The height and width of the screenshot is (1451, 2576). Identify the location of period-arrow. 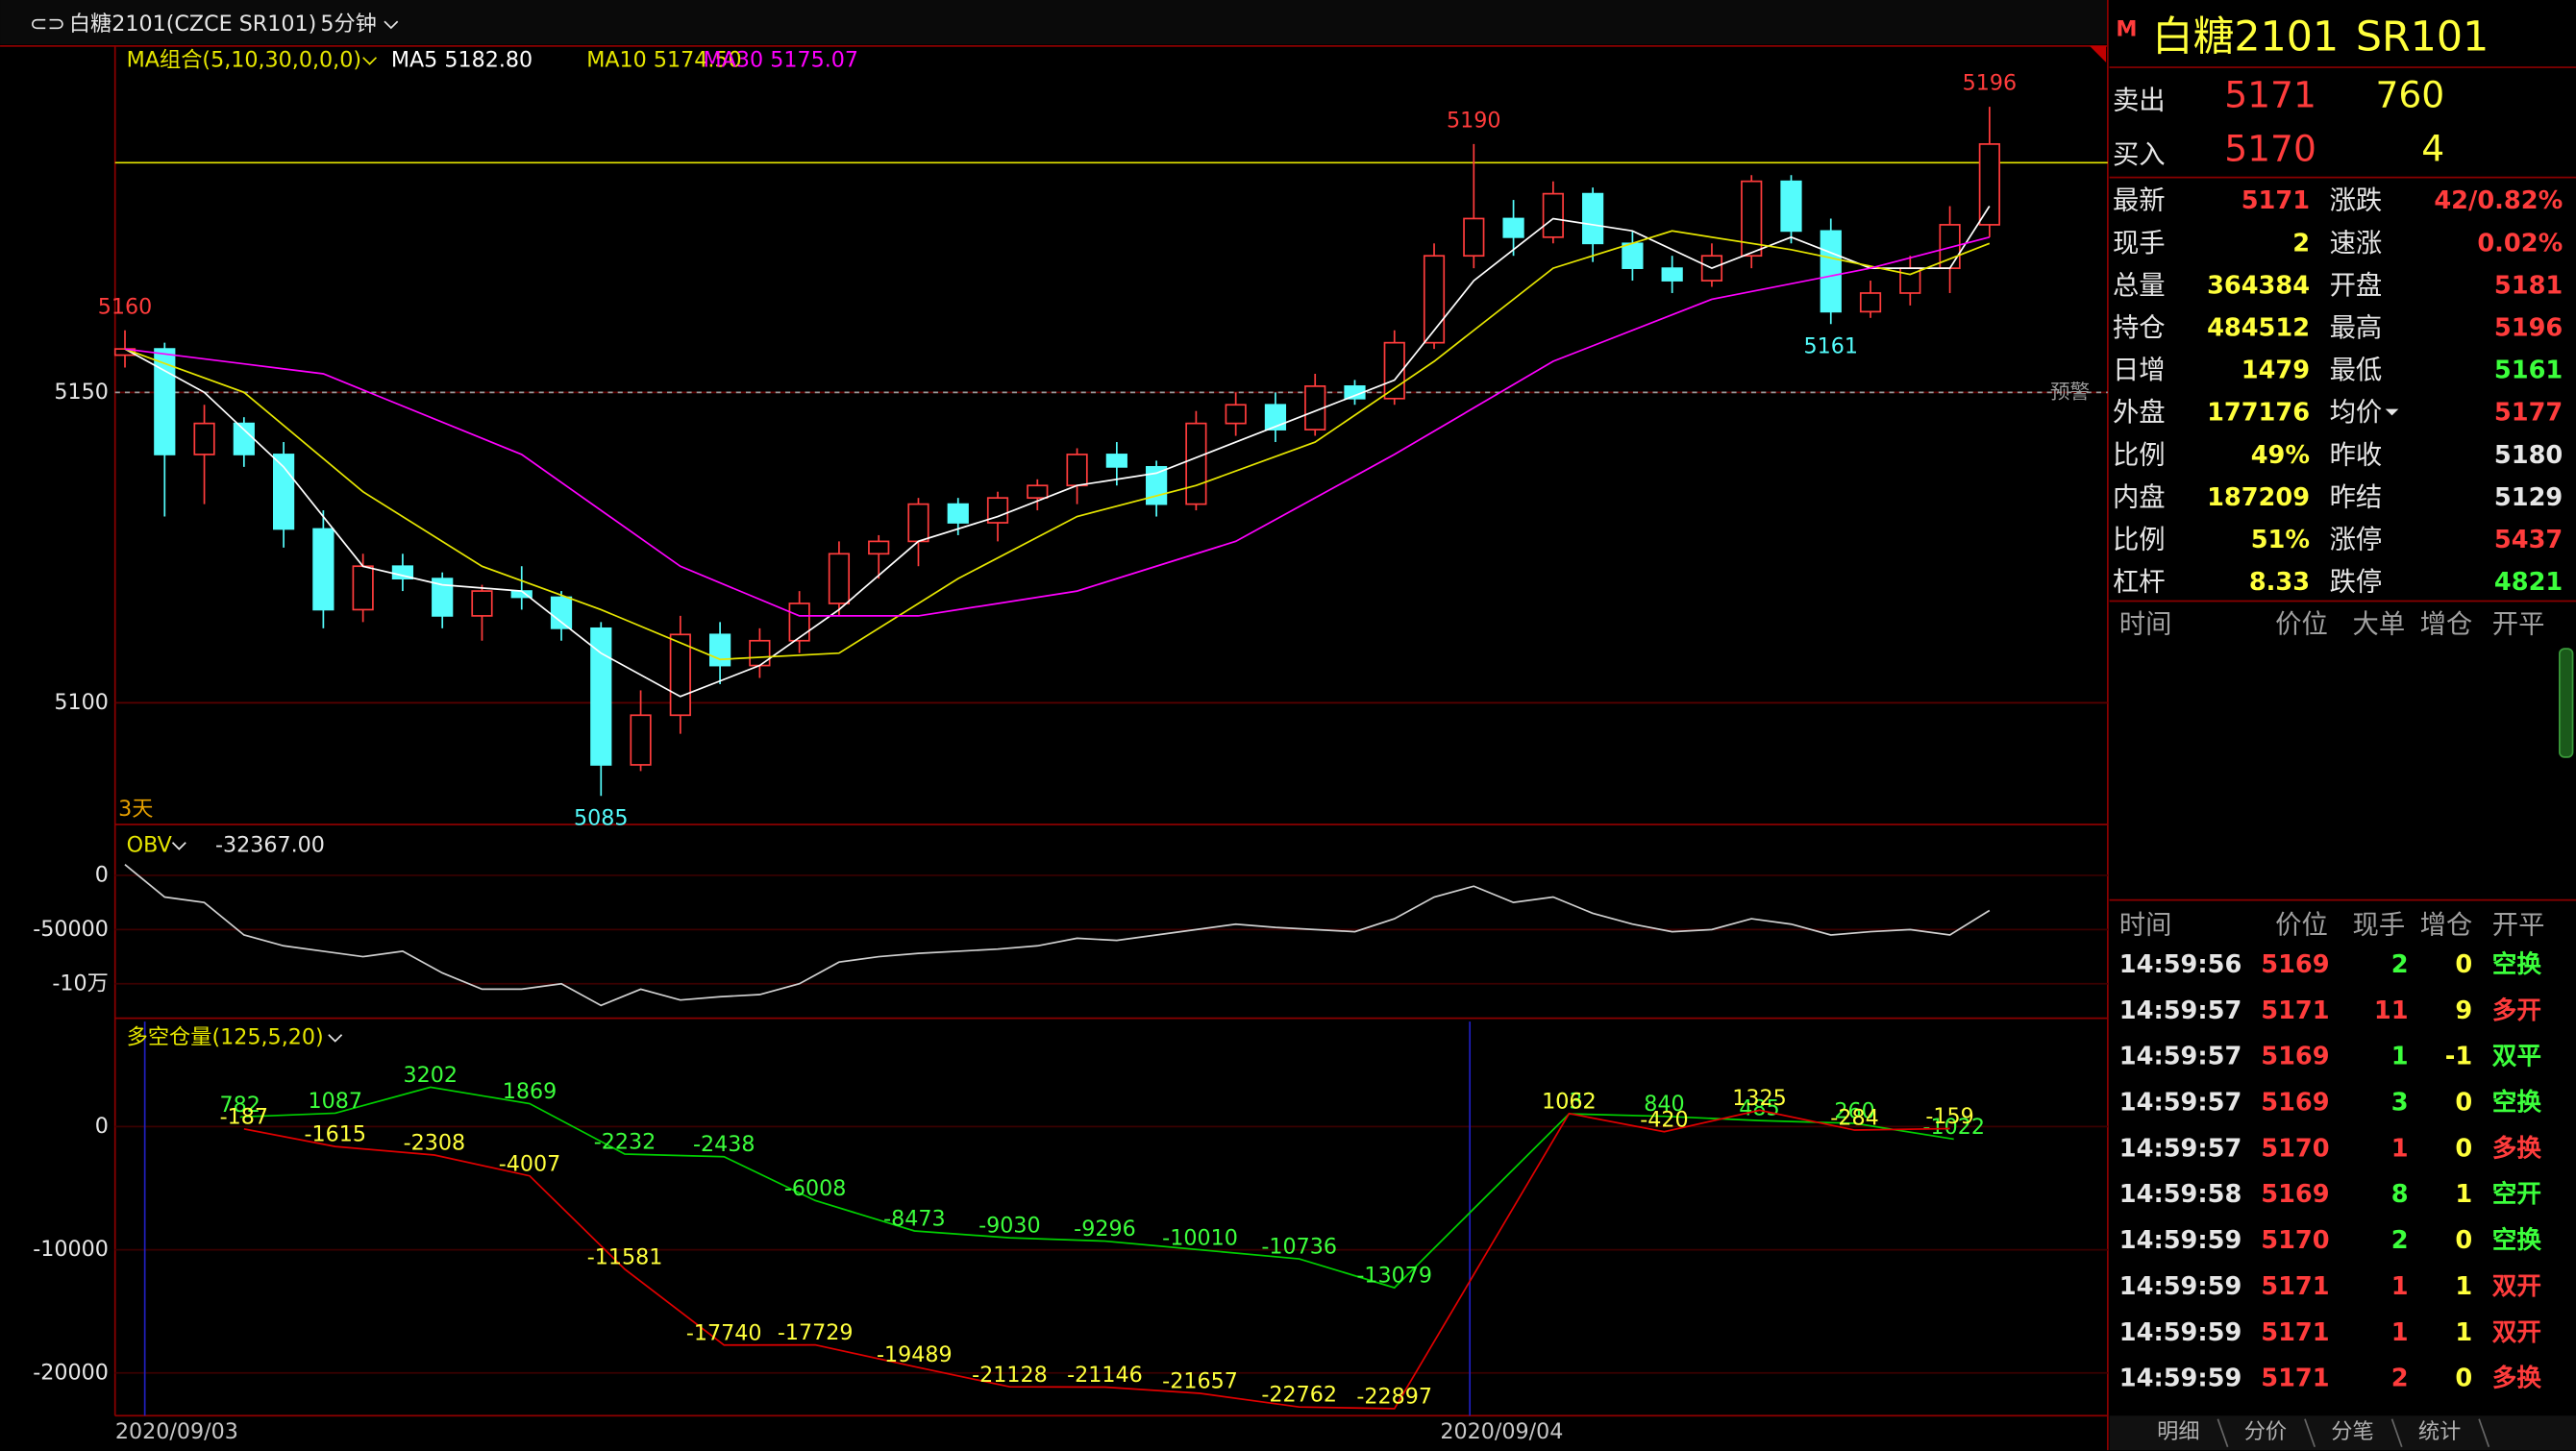
(392, 25).